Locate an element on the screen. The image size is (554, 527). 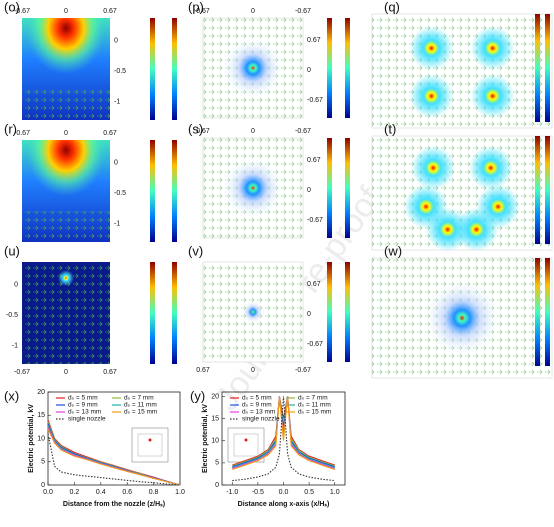
x-axis-label: Distance from the nozzle (z/Hₛ) is located at coordinates (114, 504).